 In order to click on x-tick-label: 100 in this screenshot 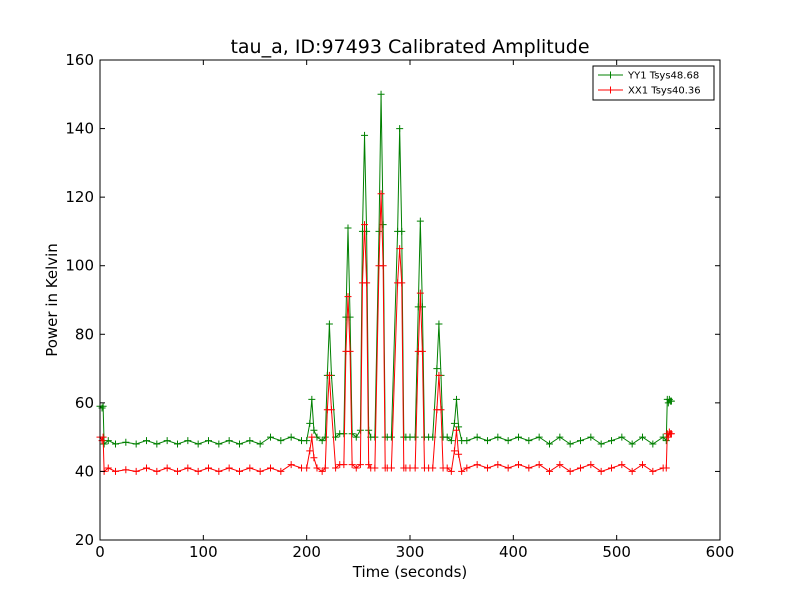, I will do `click(203, 552)`.